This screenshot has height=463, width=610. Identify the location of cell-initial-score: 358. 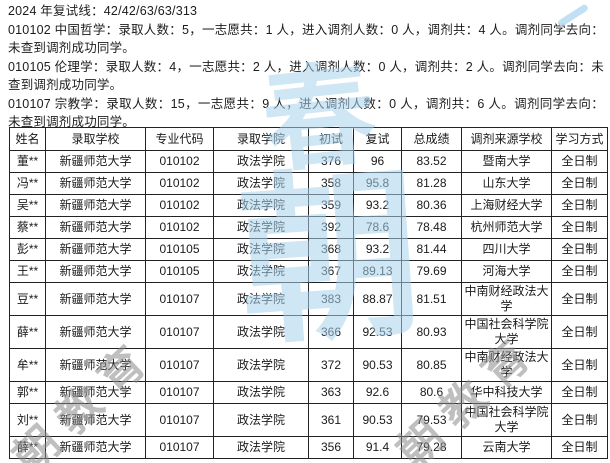
(331, 183).